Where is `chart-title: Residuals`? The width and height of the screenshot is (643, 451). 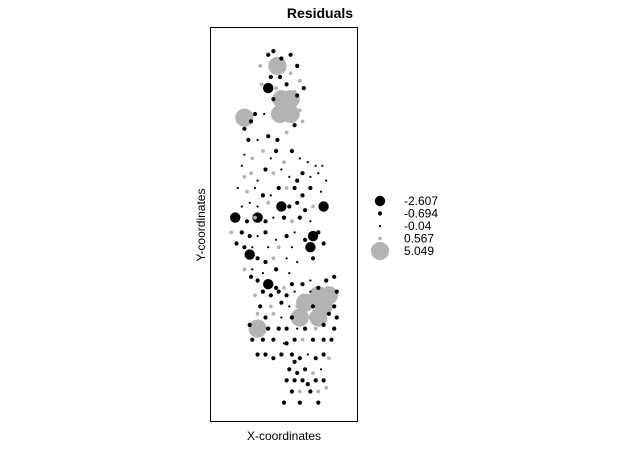 chart-title: Residuals is located at coordinates (320, 13).